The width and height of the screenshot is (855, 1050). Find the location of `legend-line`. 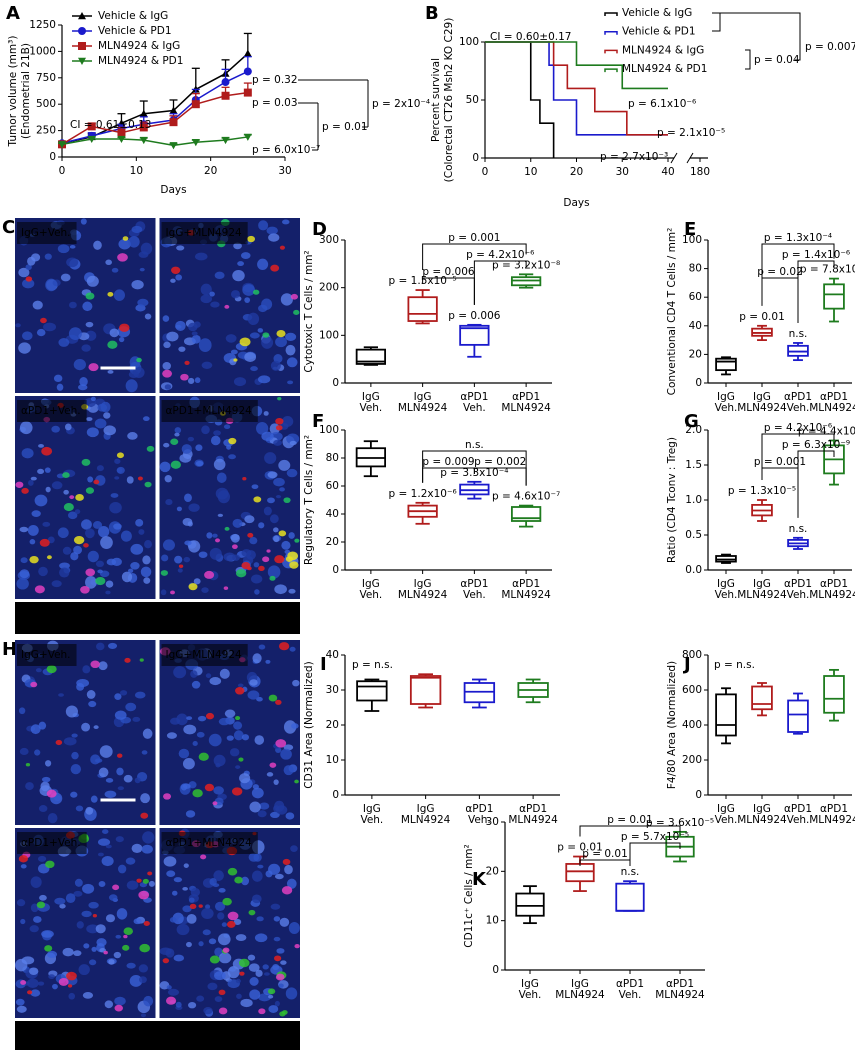

legend-line is located at coordinates (611, 14).